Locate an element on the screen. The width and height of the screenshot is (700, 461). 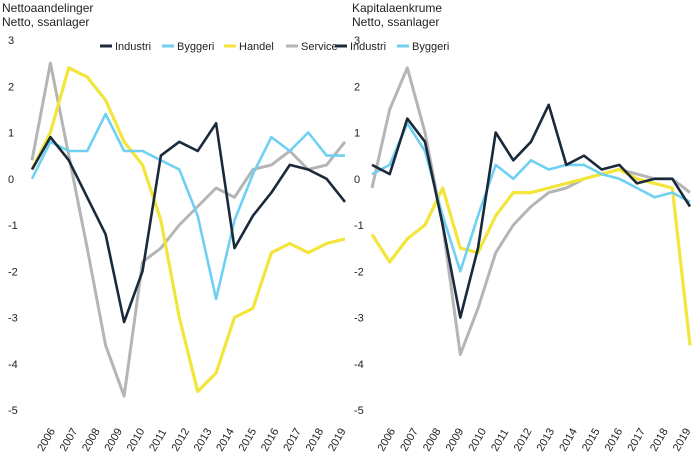
legend-label: Handel is located at coordinates (256, 47).